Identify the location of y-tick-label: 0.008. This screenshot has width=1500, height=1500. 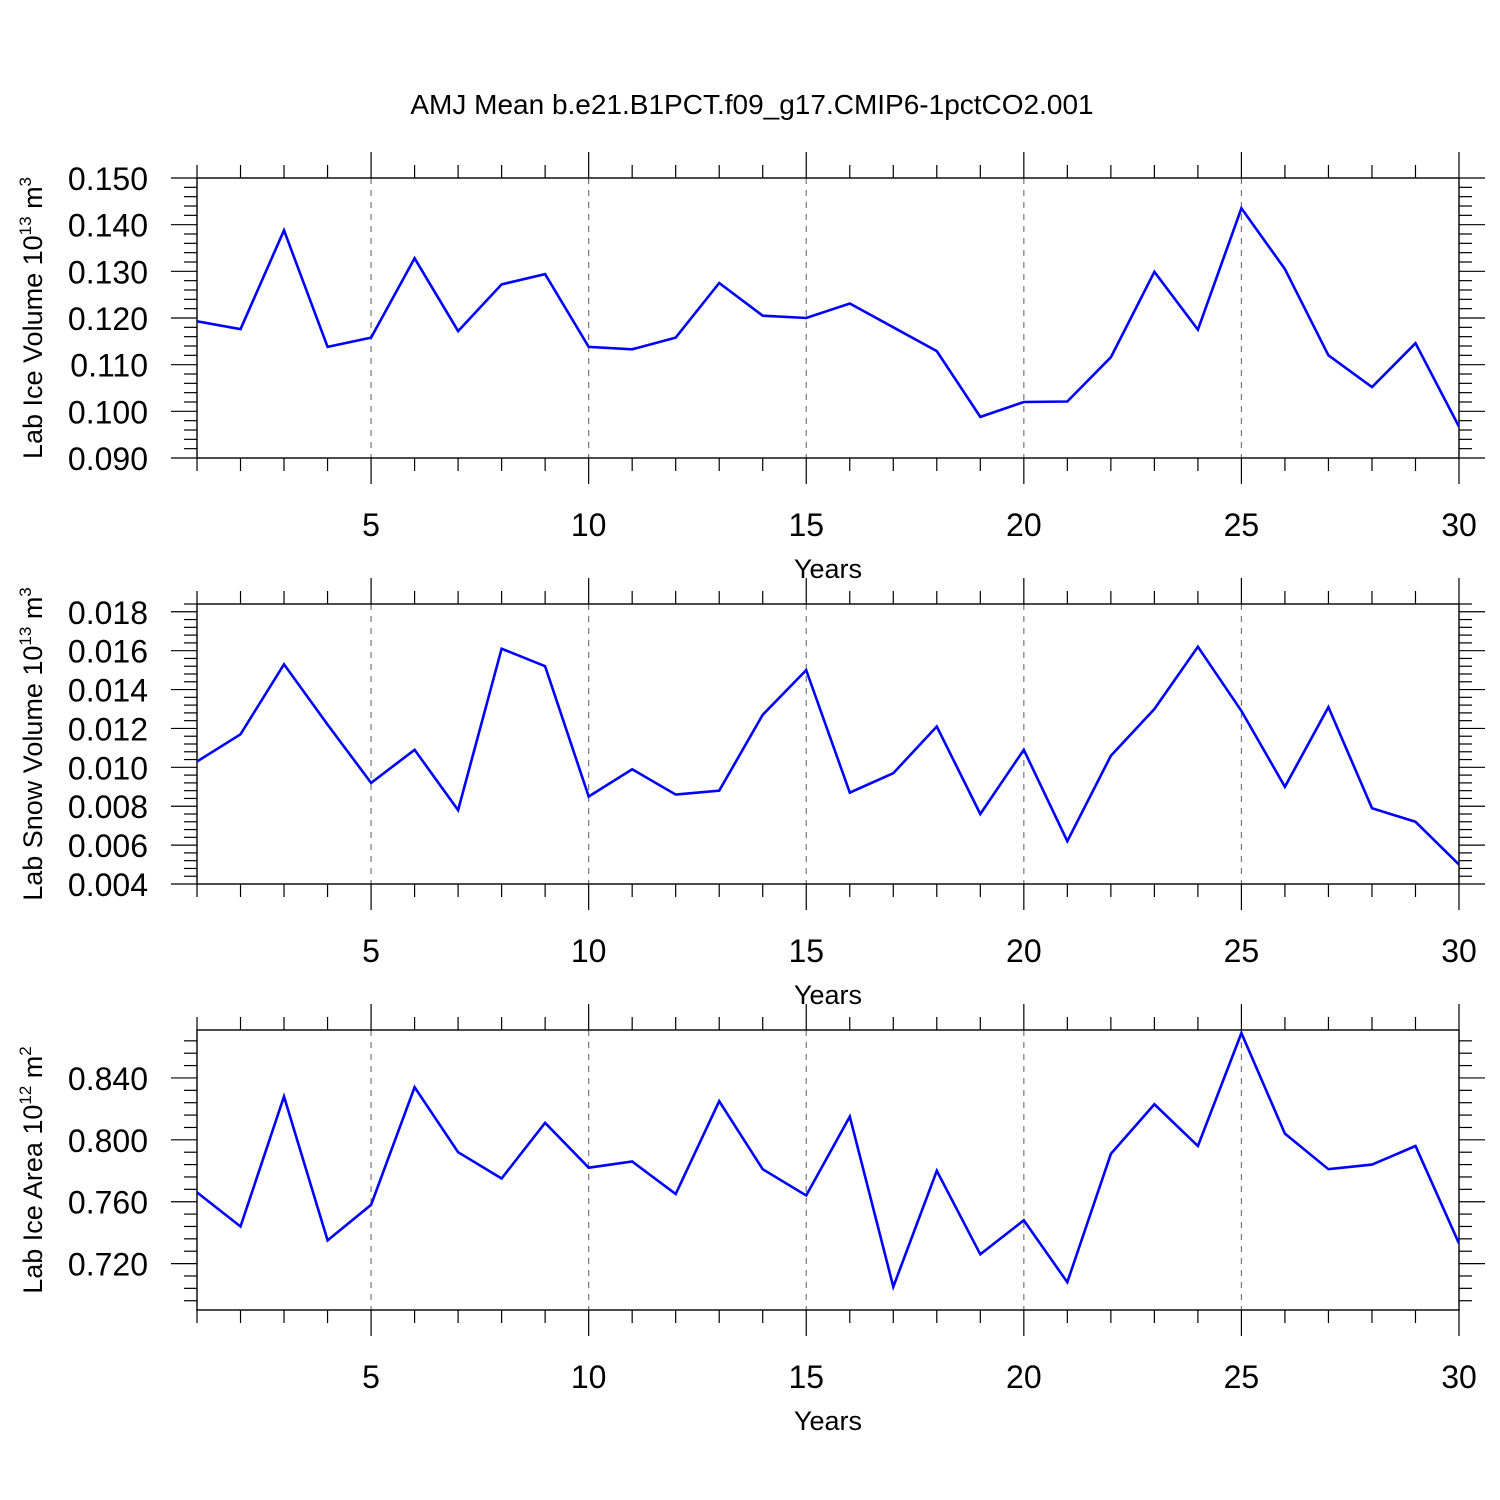
(108, 807).